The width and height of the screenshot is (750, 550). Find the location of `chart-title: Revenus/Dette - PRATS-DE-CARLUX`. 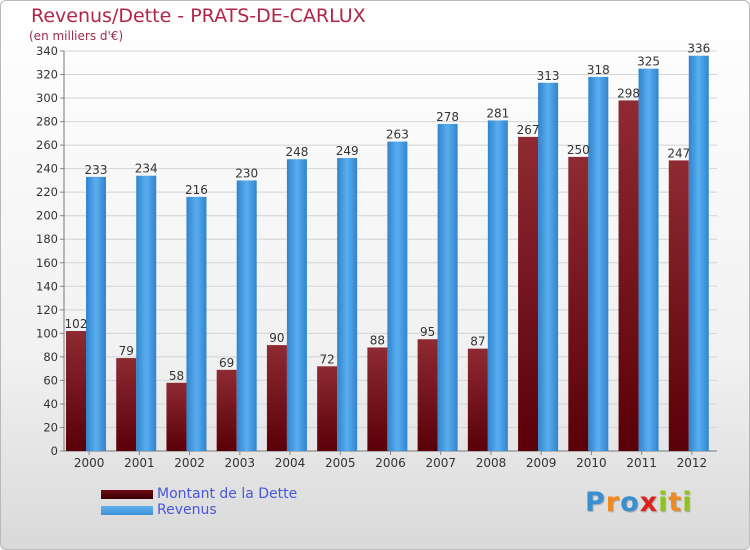

chart-title: Revenus/Dette - PRATS-DE-CARLUX is located at coordinates (198, 16).